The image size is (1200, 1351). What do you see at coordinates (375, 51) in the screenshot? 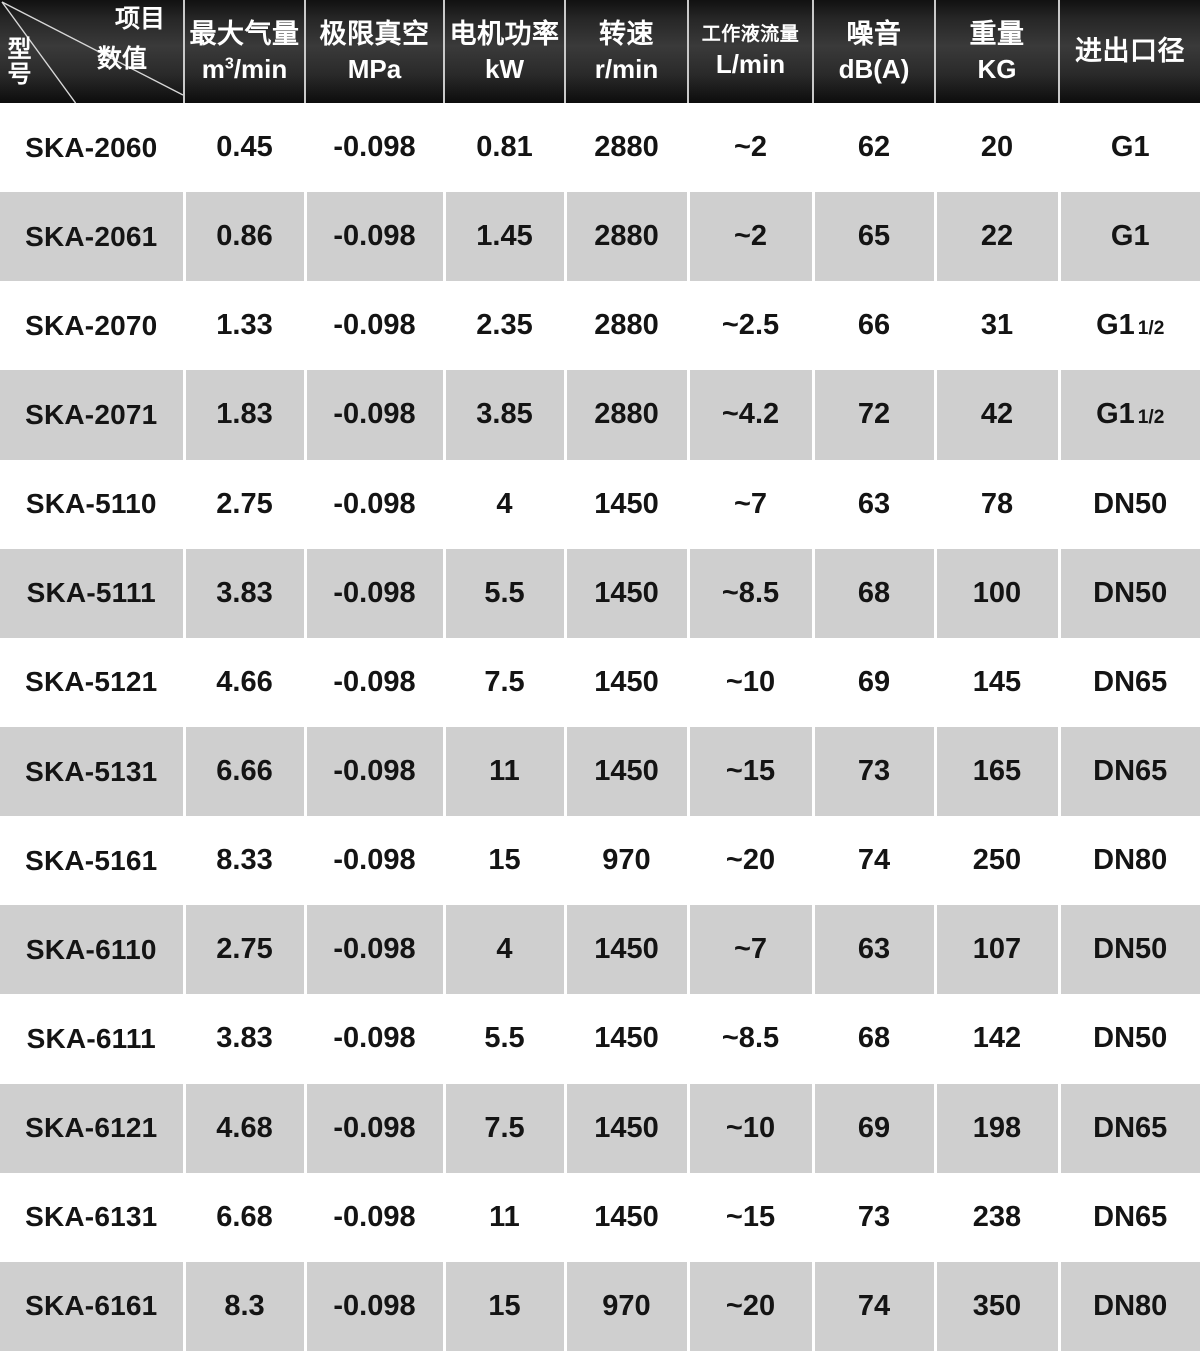
I see `header-cell-vacuum: 极限真空 MPa` at bounding box center [375, 51].